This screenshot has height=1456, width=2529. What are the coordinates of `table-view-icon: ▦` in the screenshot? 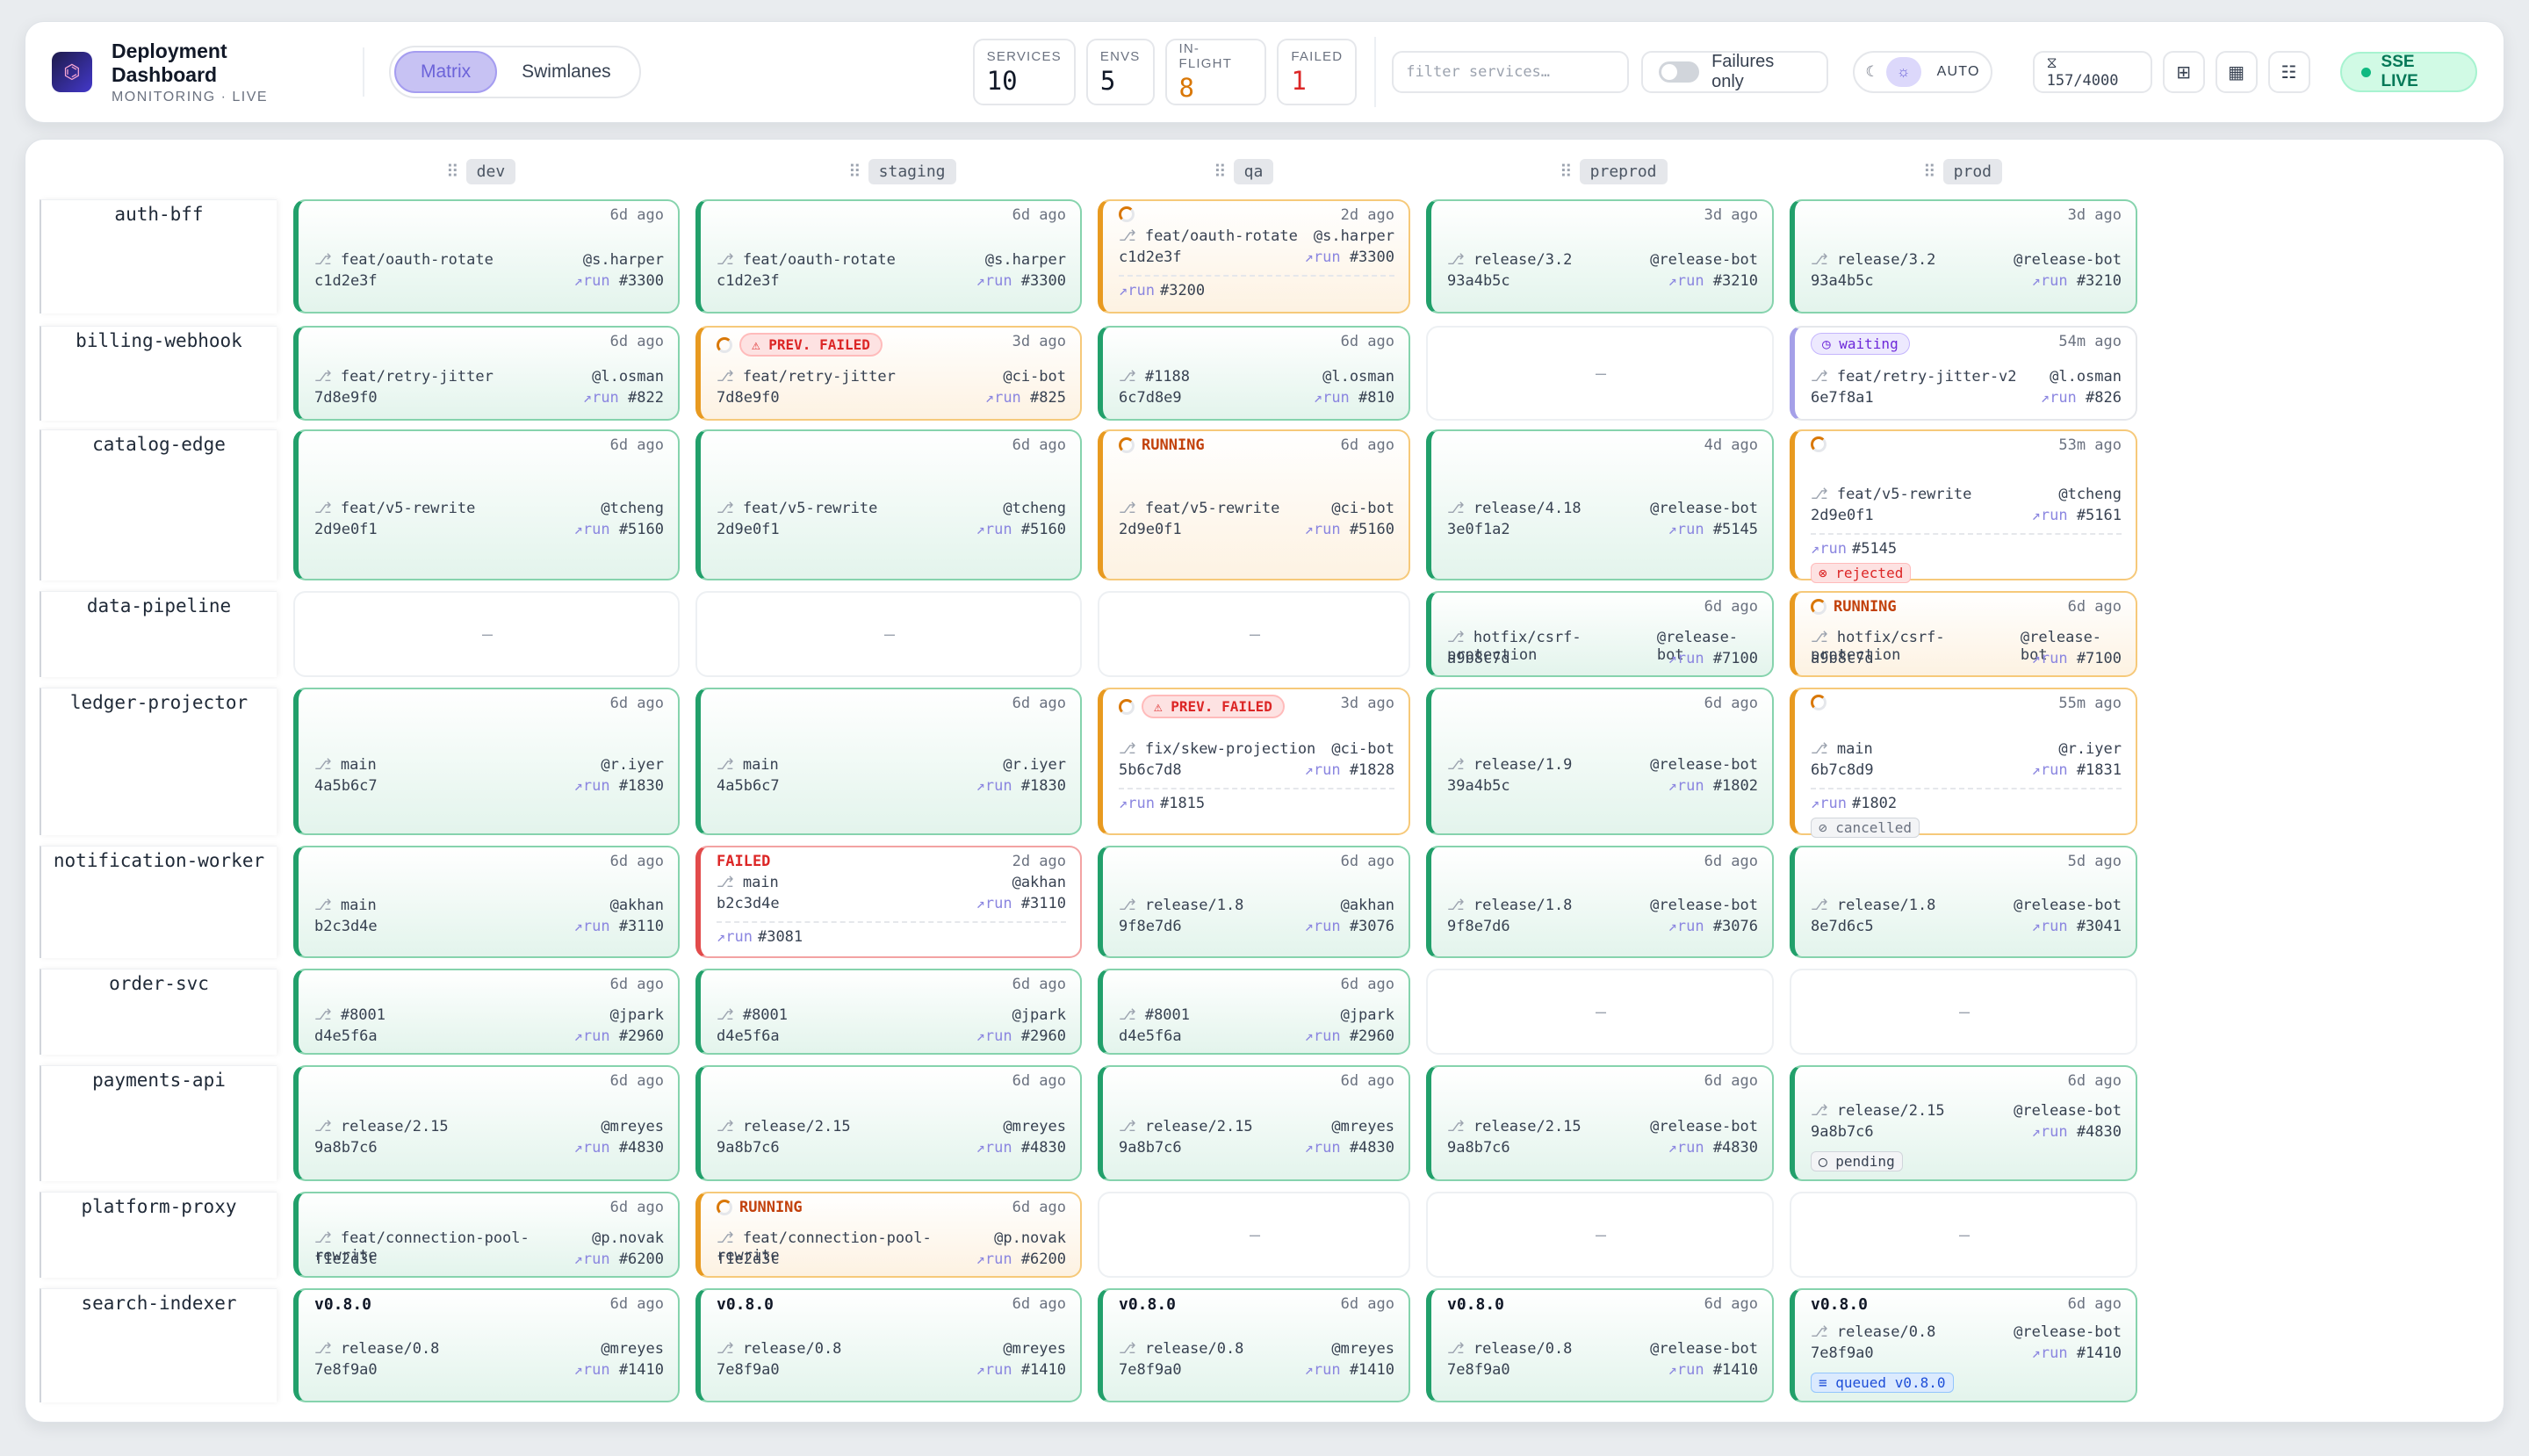 It's located at (2237, 72).